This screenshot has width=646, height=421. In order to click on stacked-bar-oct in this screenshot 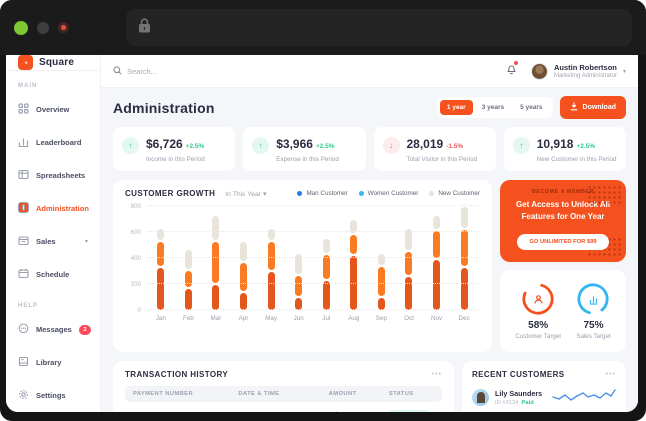, I will do `click(409, 258)`.